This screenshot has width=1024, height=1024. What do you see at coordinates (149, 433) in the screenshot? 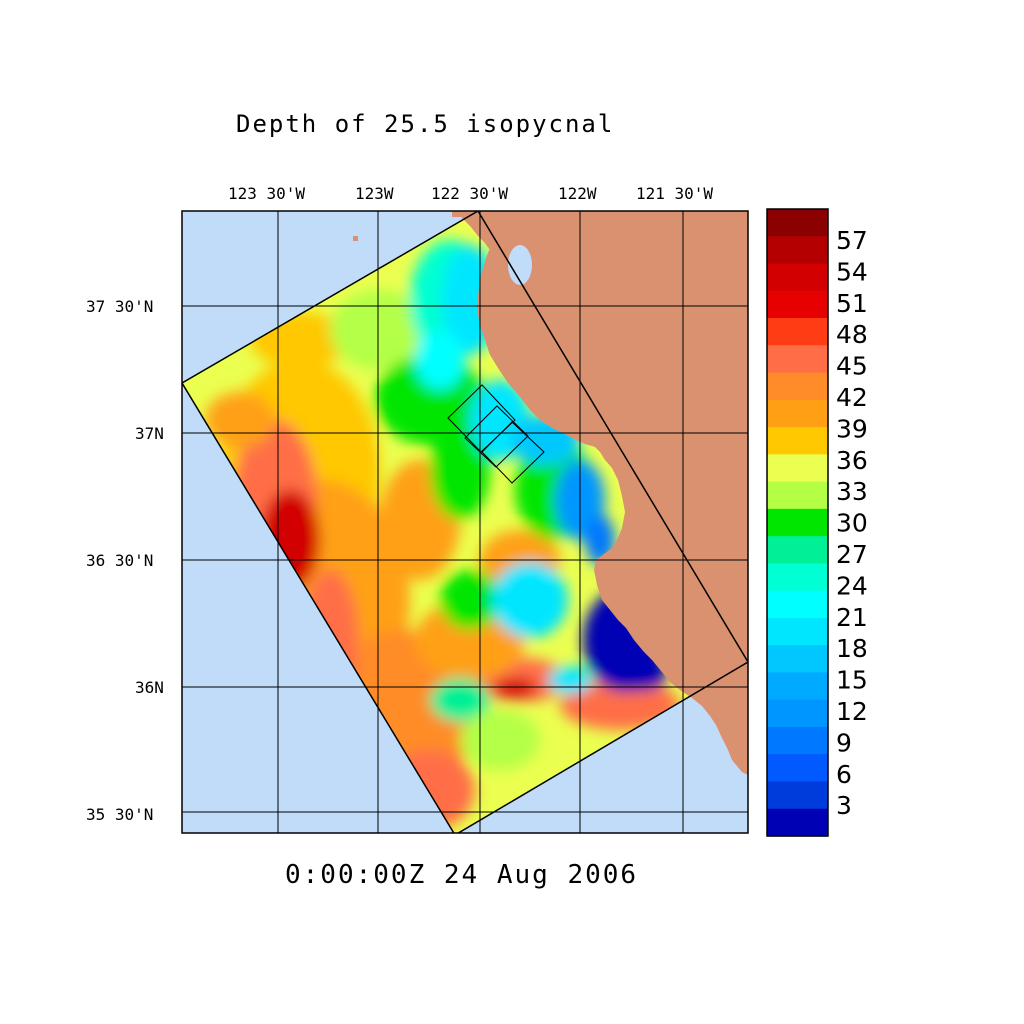
I see `lat-tick-label: 37N` at bounding box center [149, 433].